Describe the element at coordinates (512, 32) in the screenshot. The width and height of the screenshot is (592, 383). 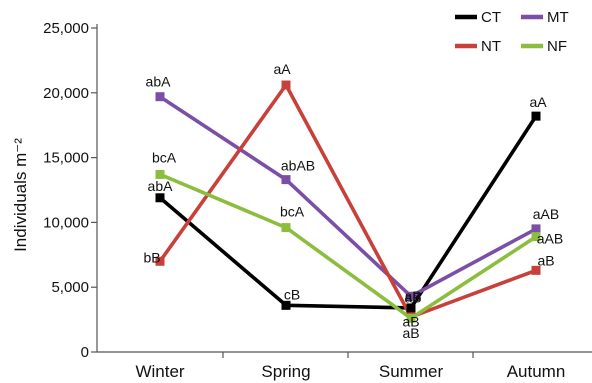
I see `legend: CT MT NT NF` at that location.